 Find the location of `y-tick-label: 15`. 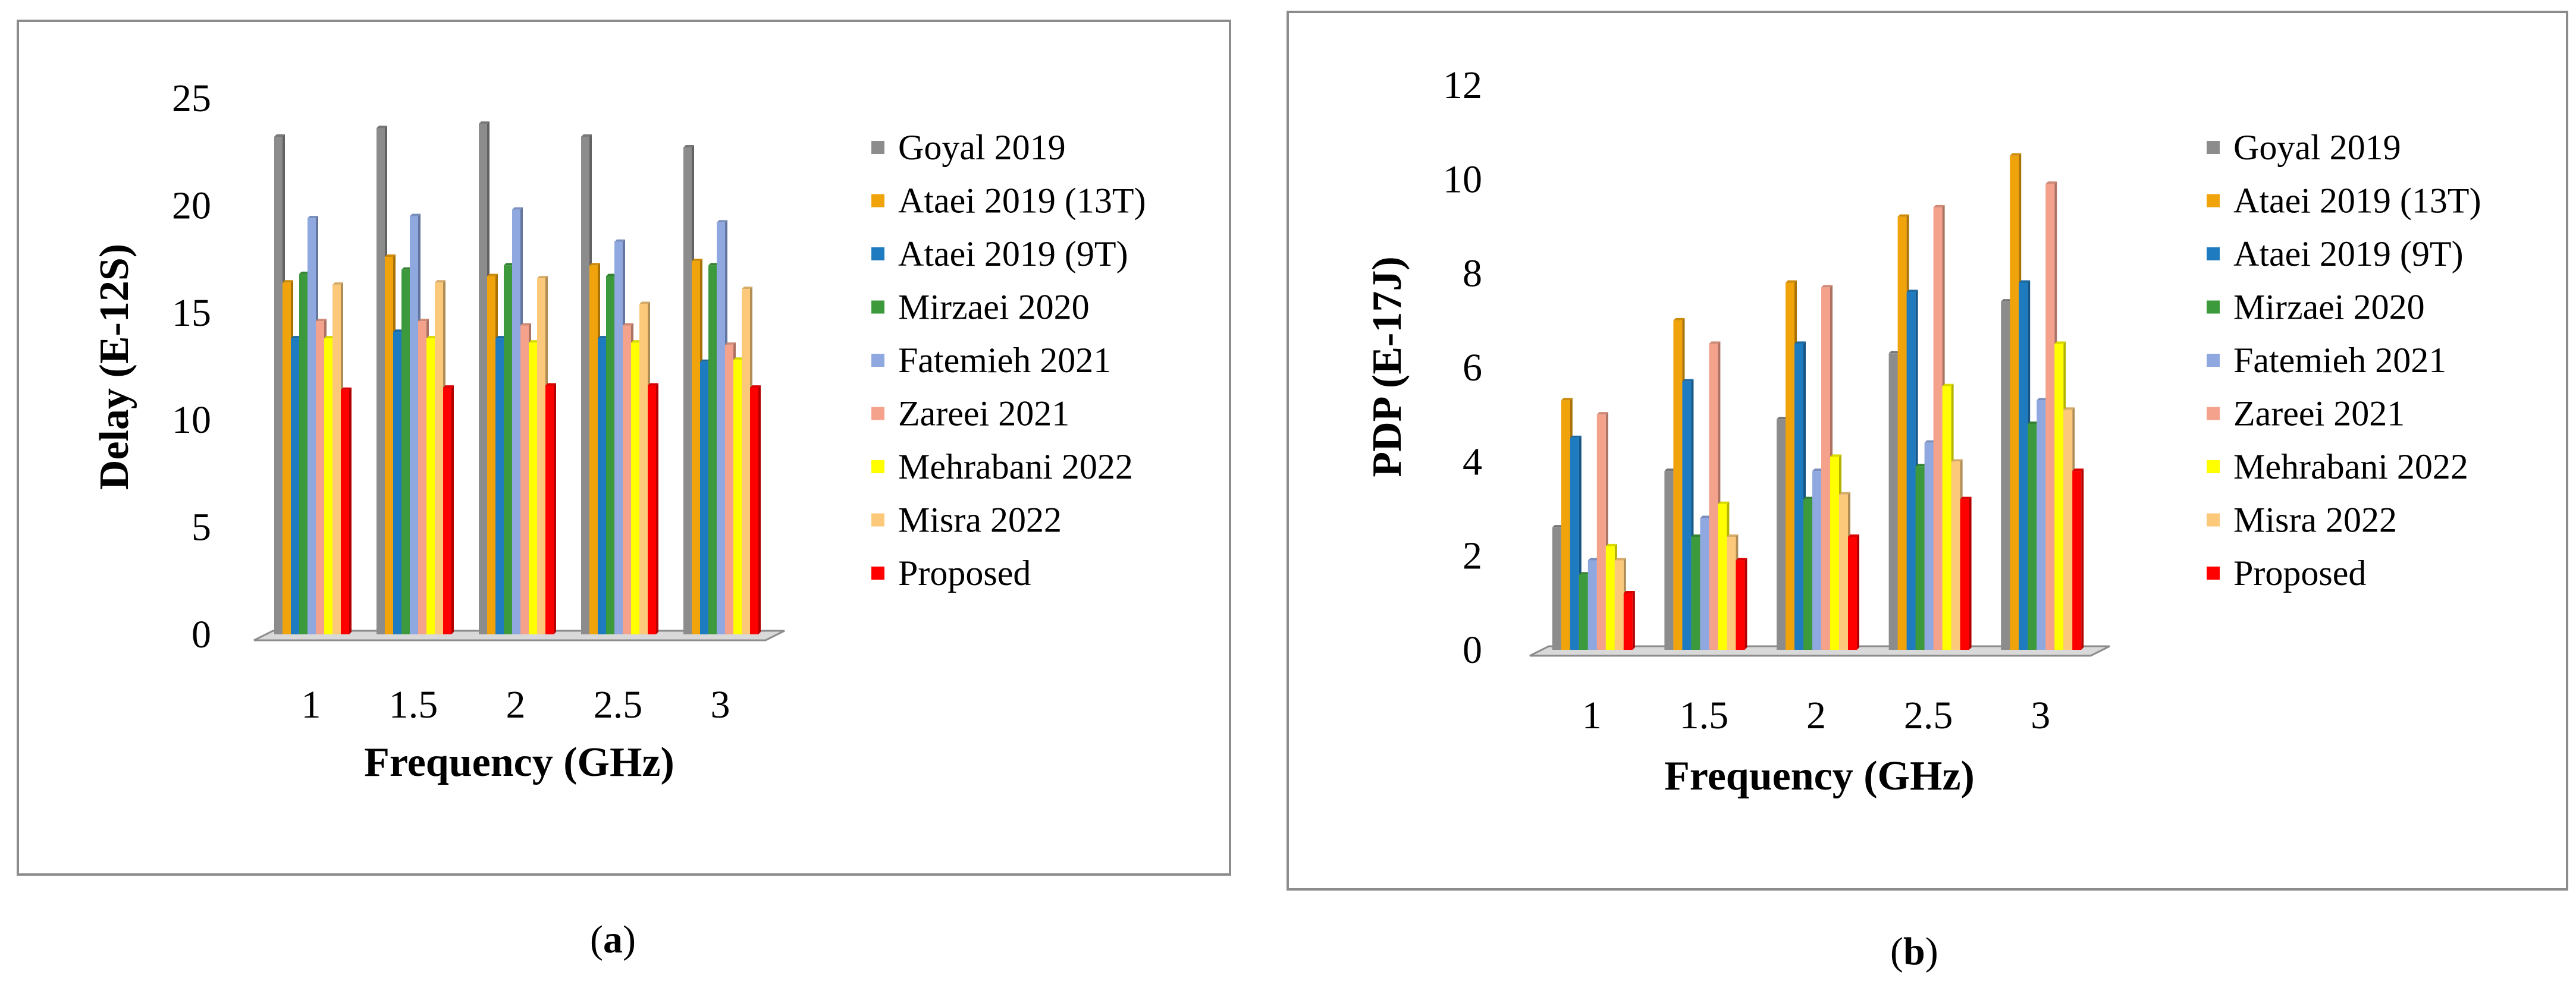

y-tick-label: 15 is located at coordinates (191, 313).